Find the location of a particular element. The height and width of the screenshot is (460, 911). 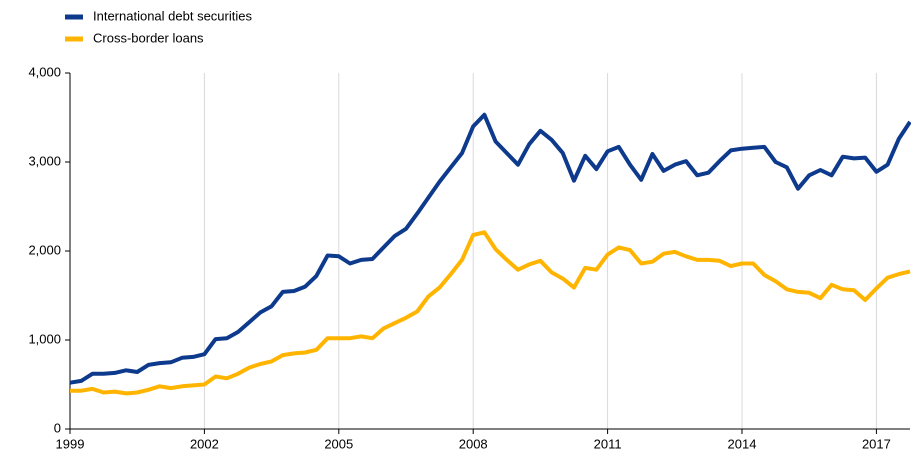

x-tick-label: 2002 is located at coordinates (204, 443).